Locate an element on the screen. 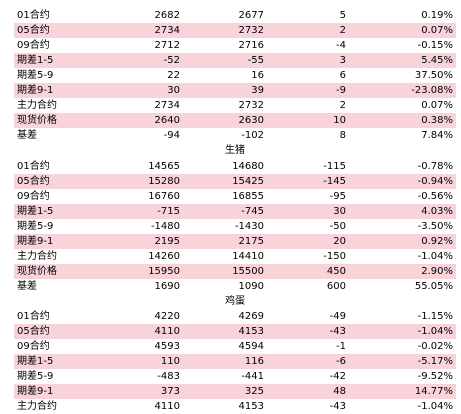 Image resolution: width=461 pixels, height=414 pixels. value-previous: 16855 is located at coordinates (248, 196).